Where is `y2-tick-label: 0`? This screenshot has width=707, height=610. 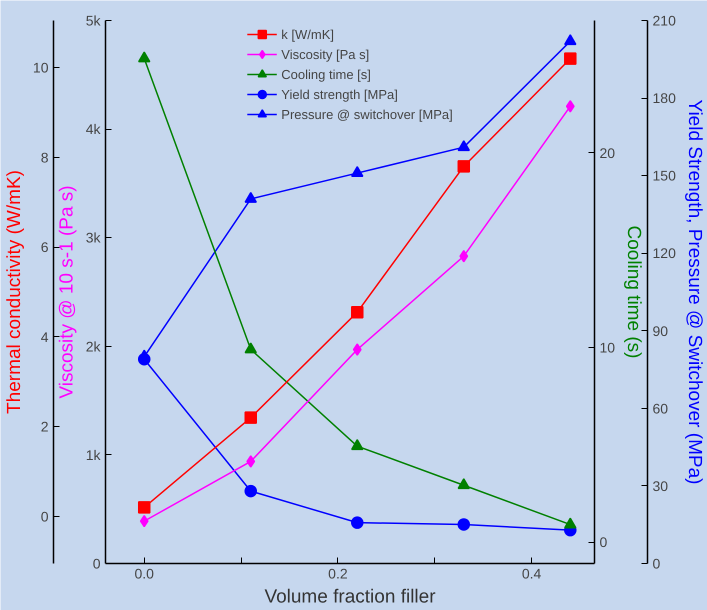
y2-tick-label: 0 is located at coordinates (96, 564).